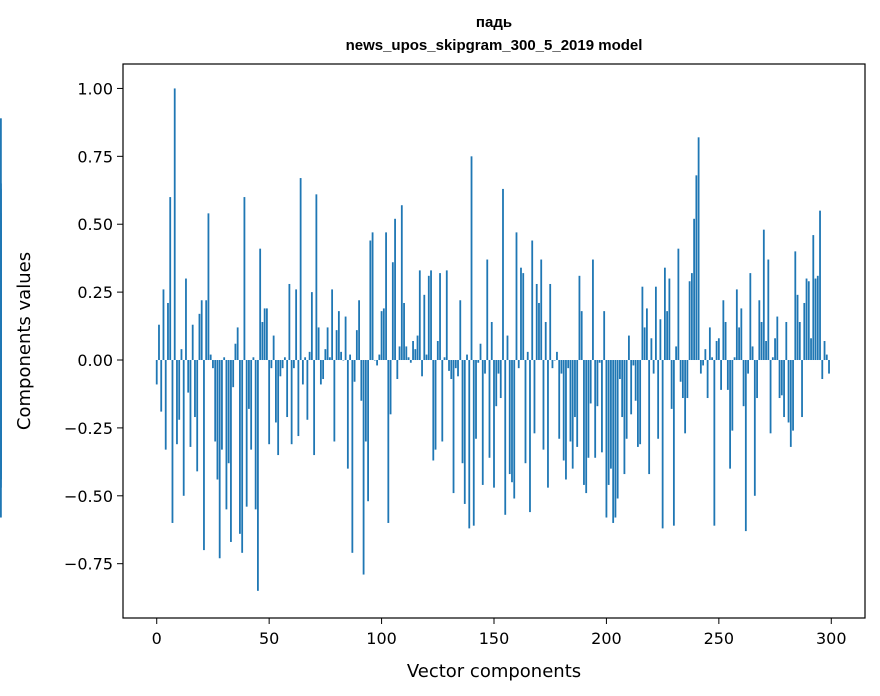 The height and width of the screenshot is (696, 880). I want to click on y-tick-label: −0.50, so click(88, 496).